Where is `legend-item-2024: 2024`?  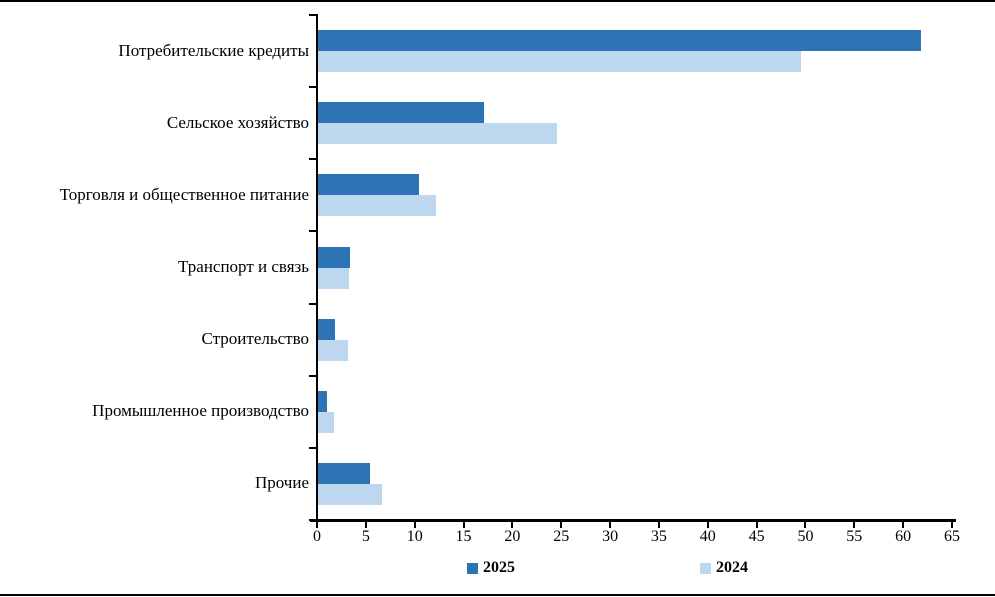 legend-item-2024: 2024 is located at coordinates (724, 568).